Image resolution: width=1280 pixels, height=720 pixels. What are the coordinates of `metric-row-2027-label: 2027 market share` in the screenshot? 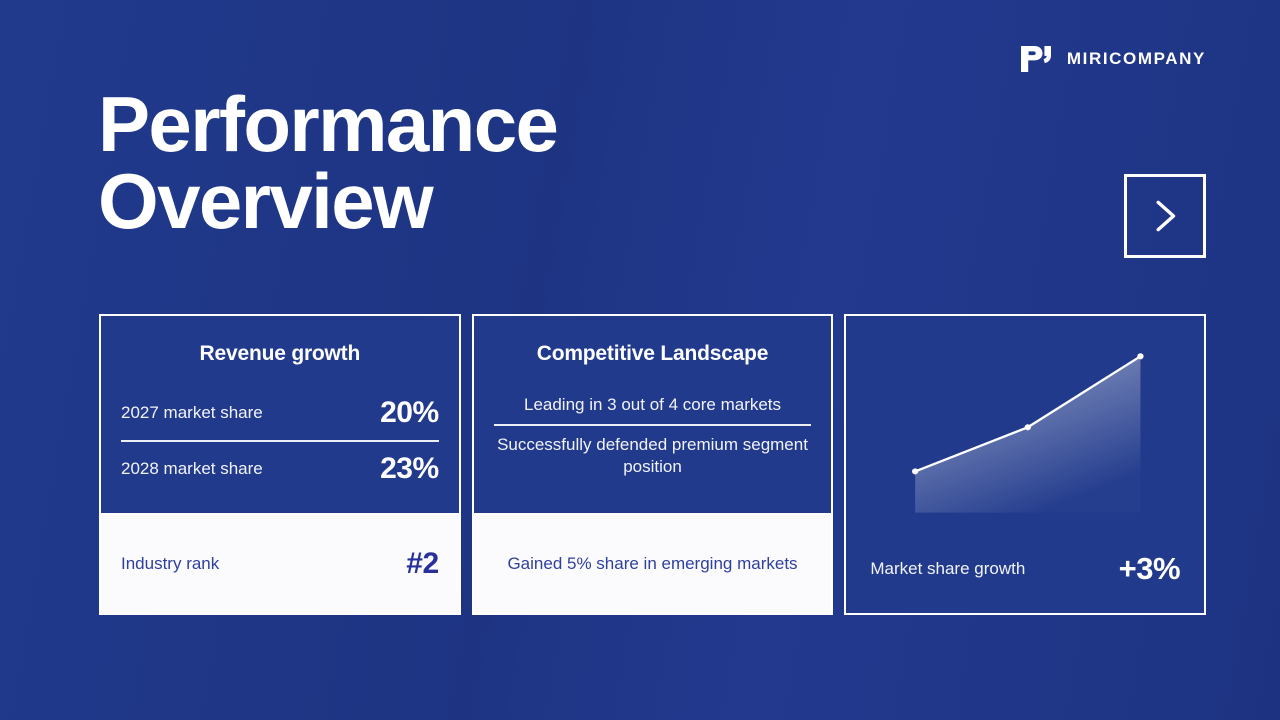 It's located at (192, 412).